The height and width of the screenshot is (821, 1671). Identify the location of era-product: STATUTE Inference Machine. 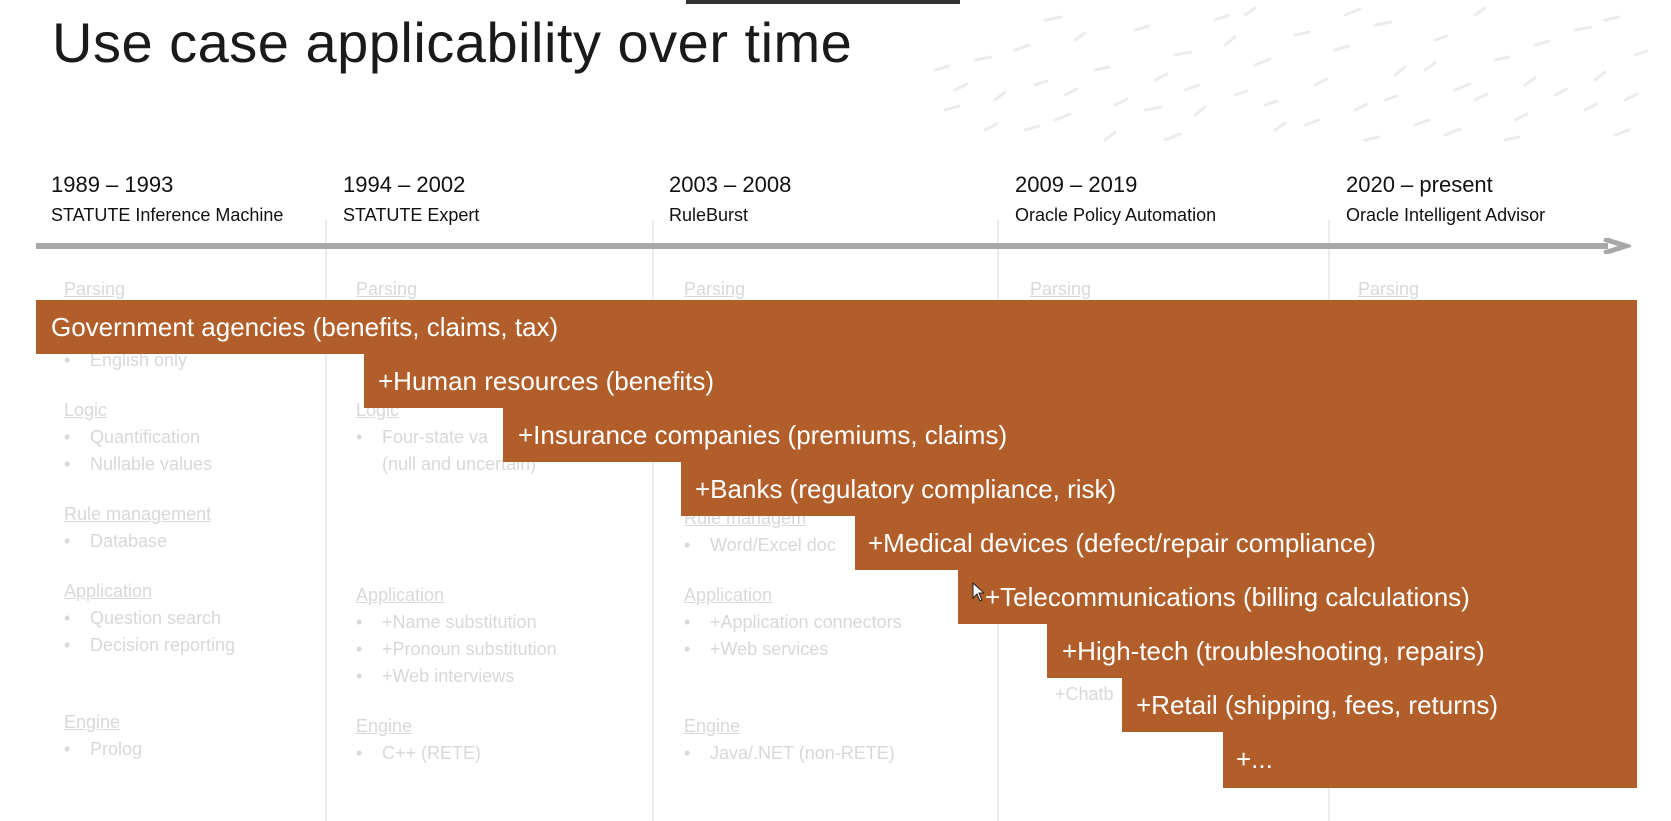
(167, 215).